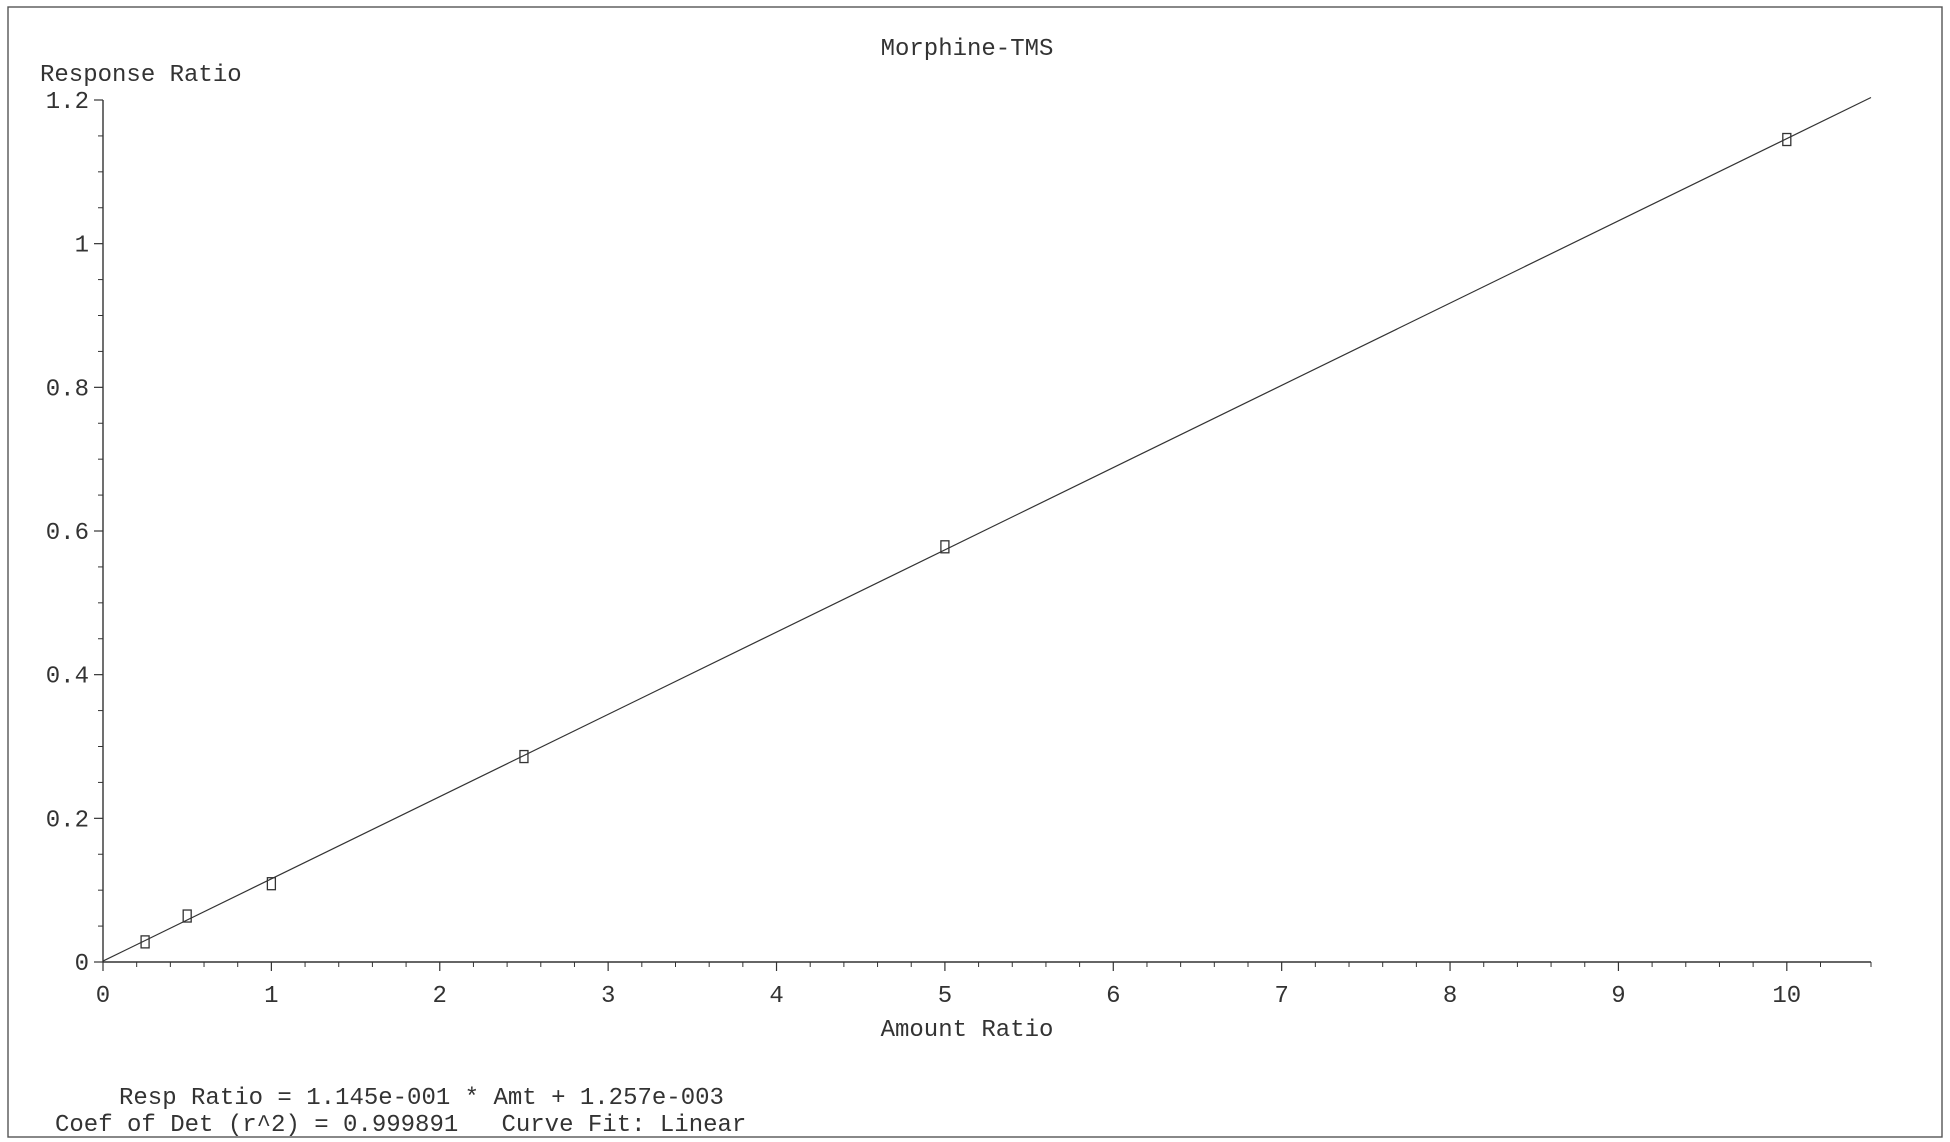 This screenshot has width=1950, height=1142. I want to click on x-tick-label: 5, so click(945, 996).